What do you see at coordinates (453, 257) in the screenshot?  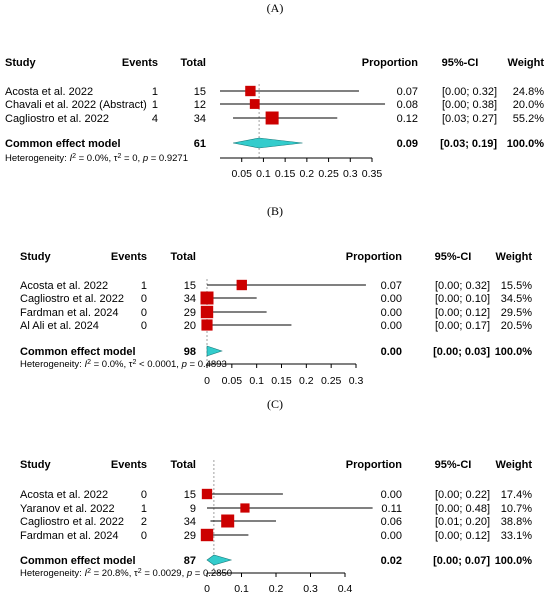 I see `header-ci: 95%-CI` at bounding box center [453, 257].